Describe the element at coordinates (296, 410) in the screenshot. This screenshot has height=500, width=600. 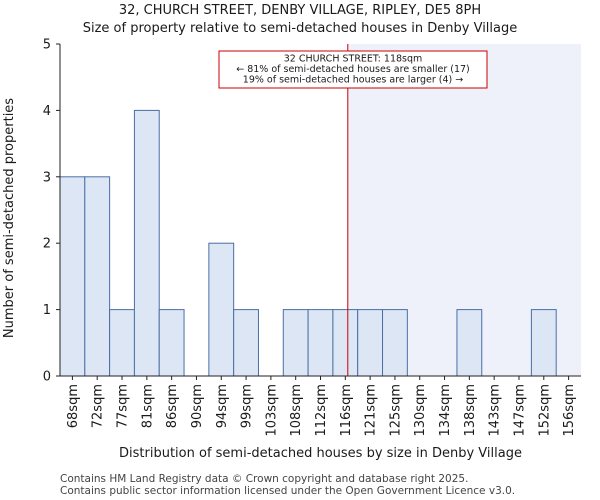
I see `x-tick-label: 108sqm` at that location.